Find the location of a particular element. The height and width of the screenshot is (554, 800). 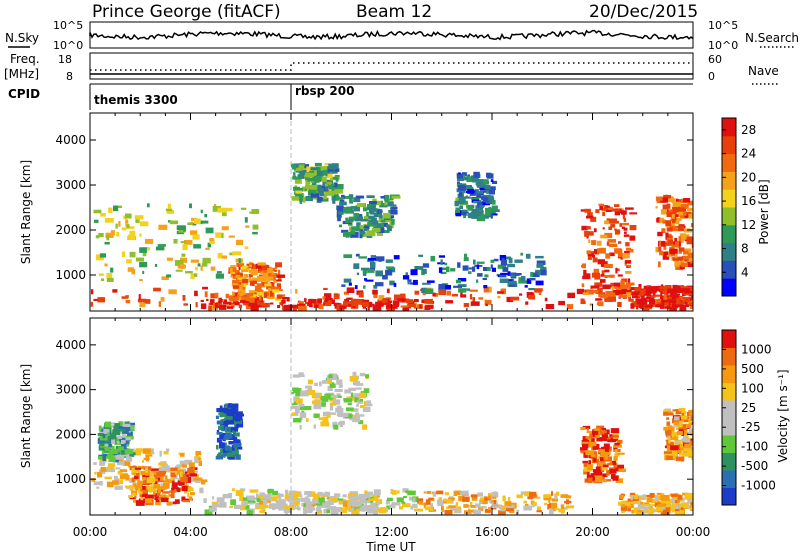

nsearch-label: N.Search is located at coordinates (772, 38).